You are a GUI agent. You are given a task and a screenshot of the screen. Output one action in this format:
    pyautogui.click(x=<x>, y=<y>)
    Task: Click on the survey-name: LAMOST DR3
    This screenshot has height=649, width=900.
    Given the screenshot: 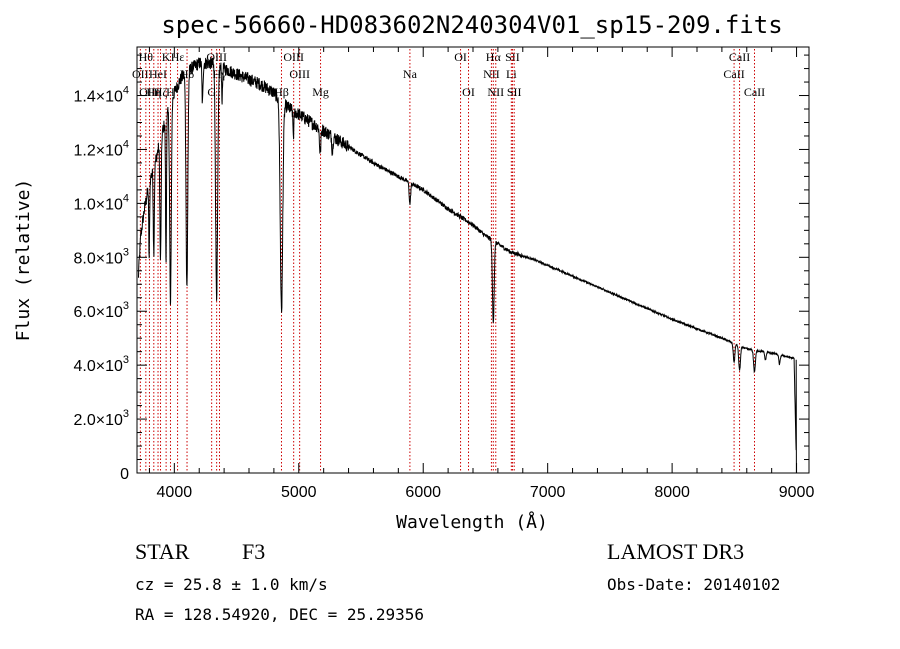 What is the action you would take?
    pyautogui.click(x=675, y=551)
    